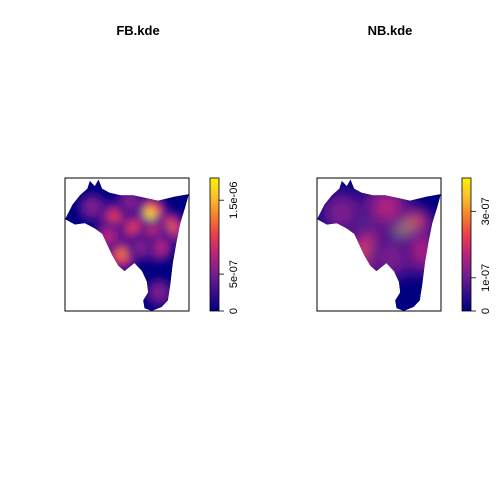 Image resolution: width=504 pixels, height=504 pixels. I want to click on kde-surface-nb, so click(381, 245).